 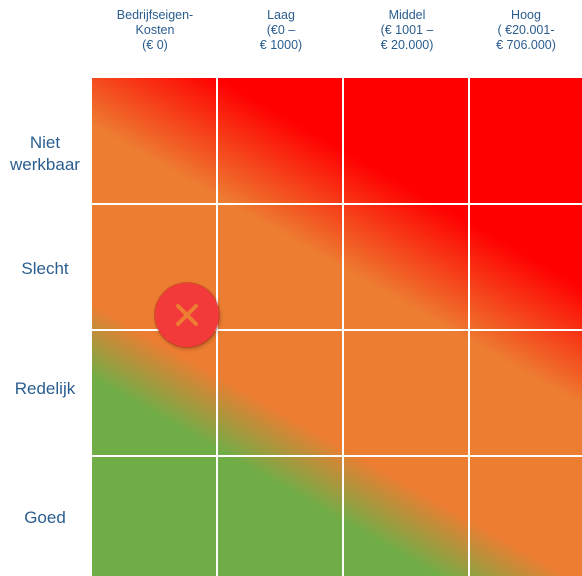 I want to click on position-marker, so click(x=187, y=315).